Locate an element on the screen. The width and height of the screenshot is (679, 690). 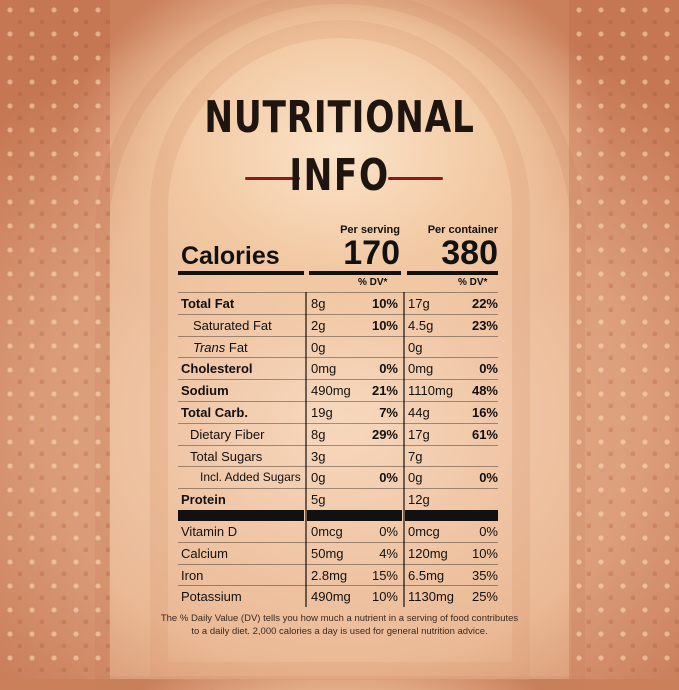
dv-serving: 21% is located at coordinates (384, 391).